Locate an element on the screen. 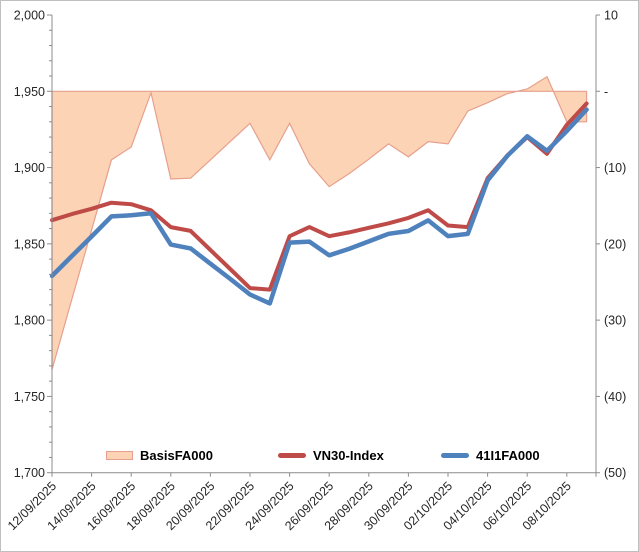  right-axis-label: - is located at coordinates (606, 92).